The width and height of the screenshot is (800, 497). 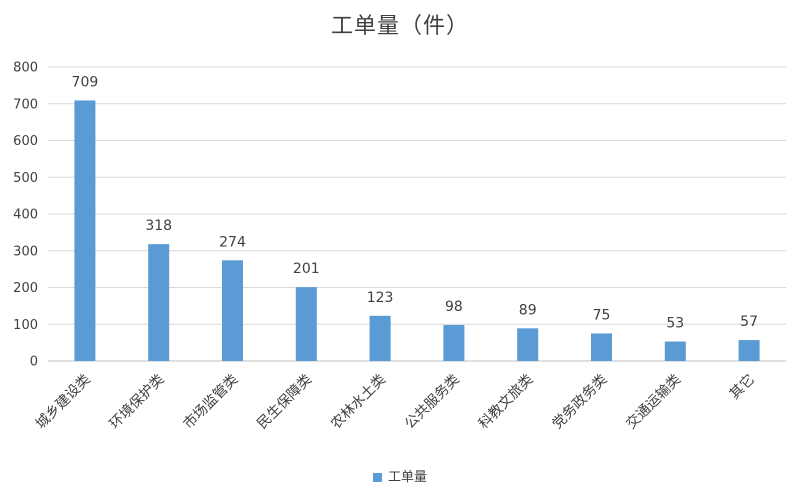 I want to click on chart-title: 工单量（件）, so click(x=399, y=26).